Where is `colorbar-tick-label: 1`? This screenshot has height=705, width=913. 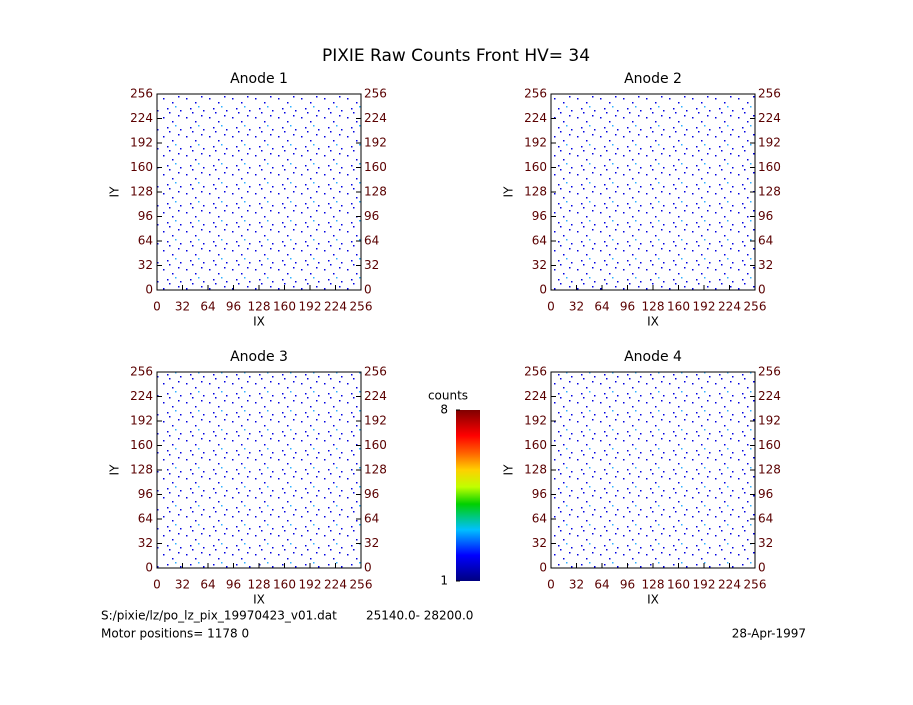 colorbar-tick-label: 1 is located at coordinates (444, 581).